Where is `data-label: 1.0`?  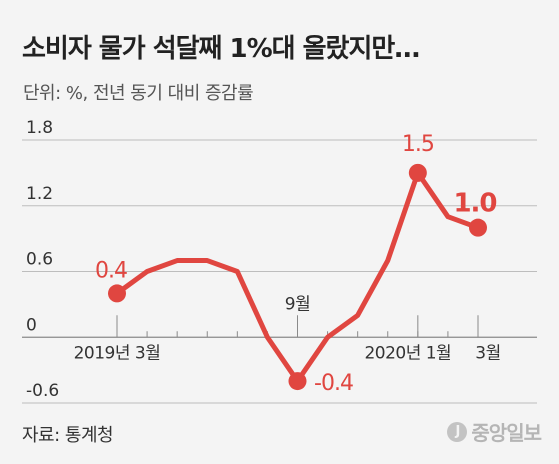 data-label: 1.0 is located at coordinates (474, 204).